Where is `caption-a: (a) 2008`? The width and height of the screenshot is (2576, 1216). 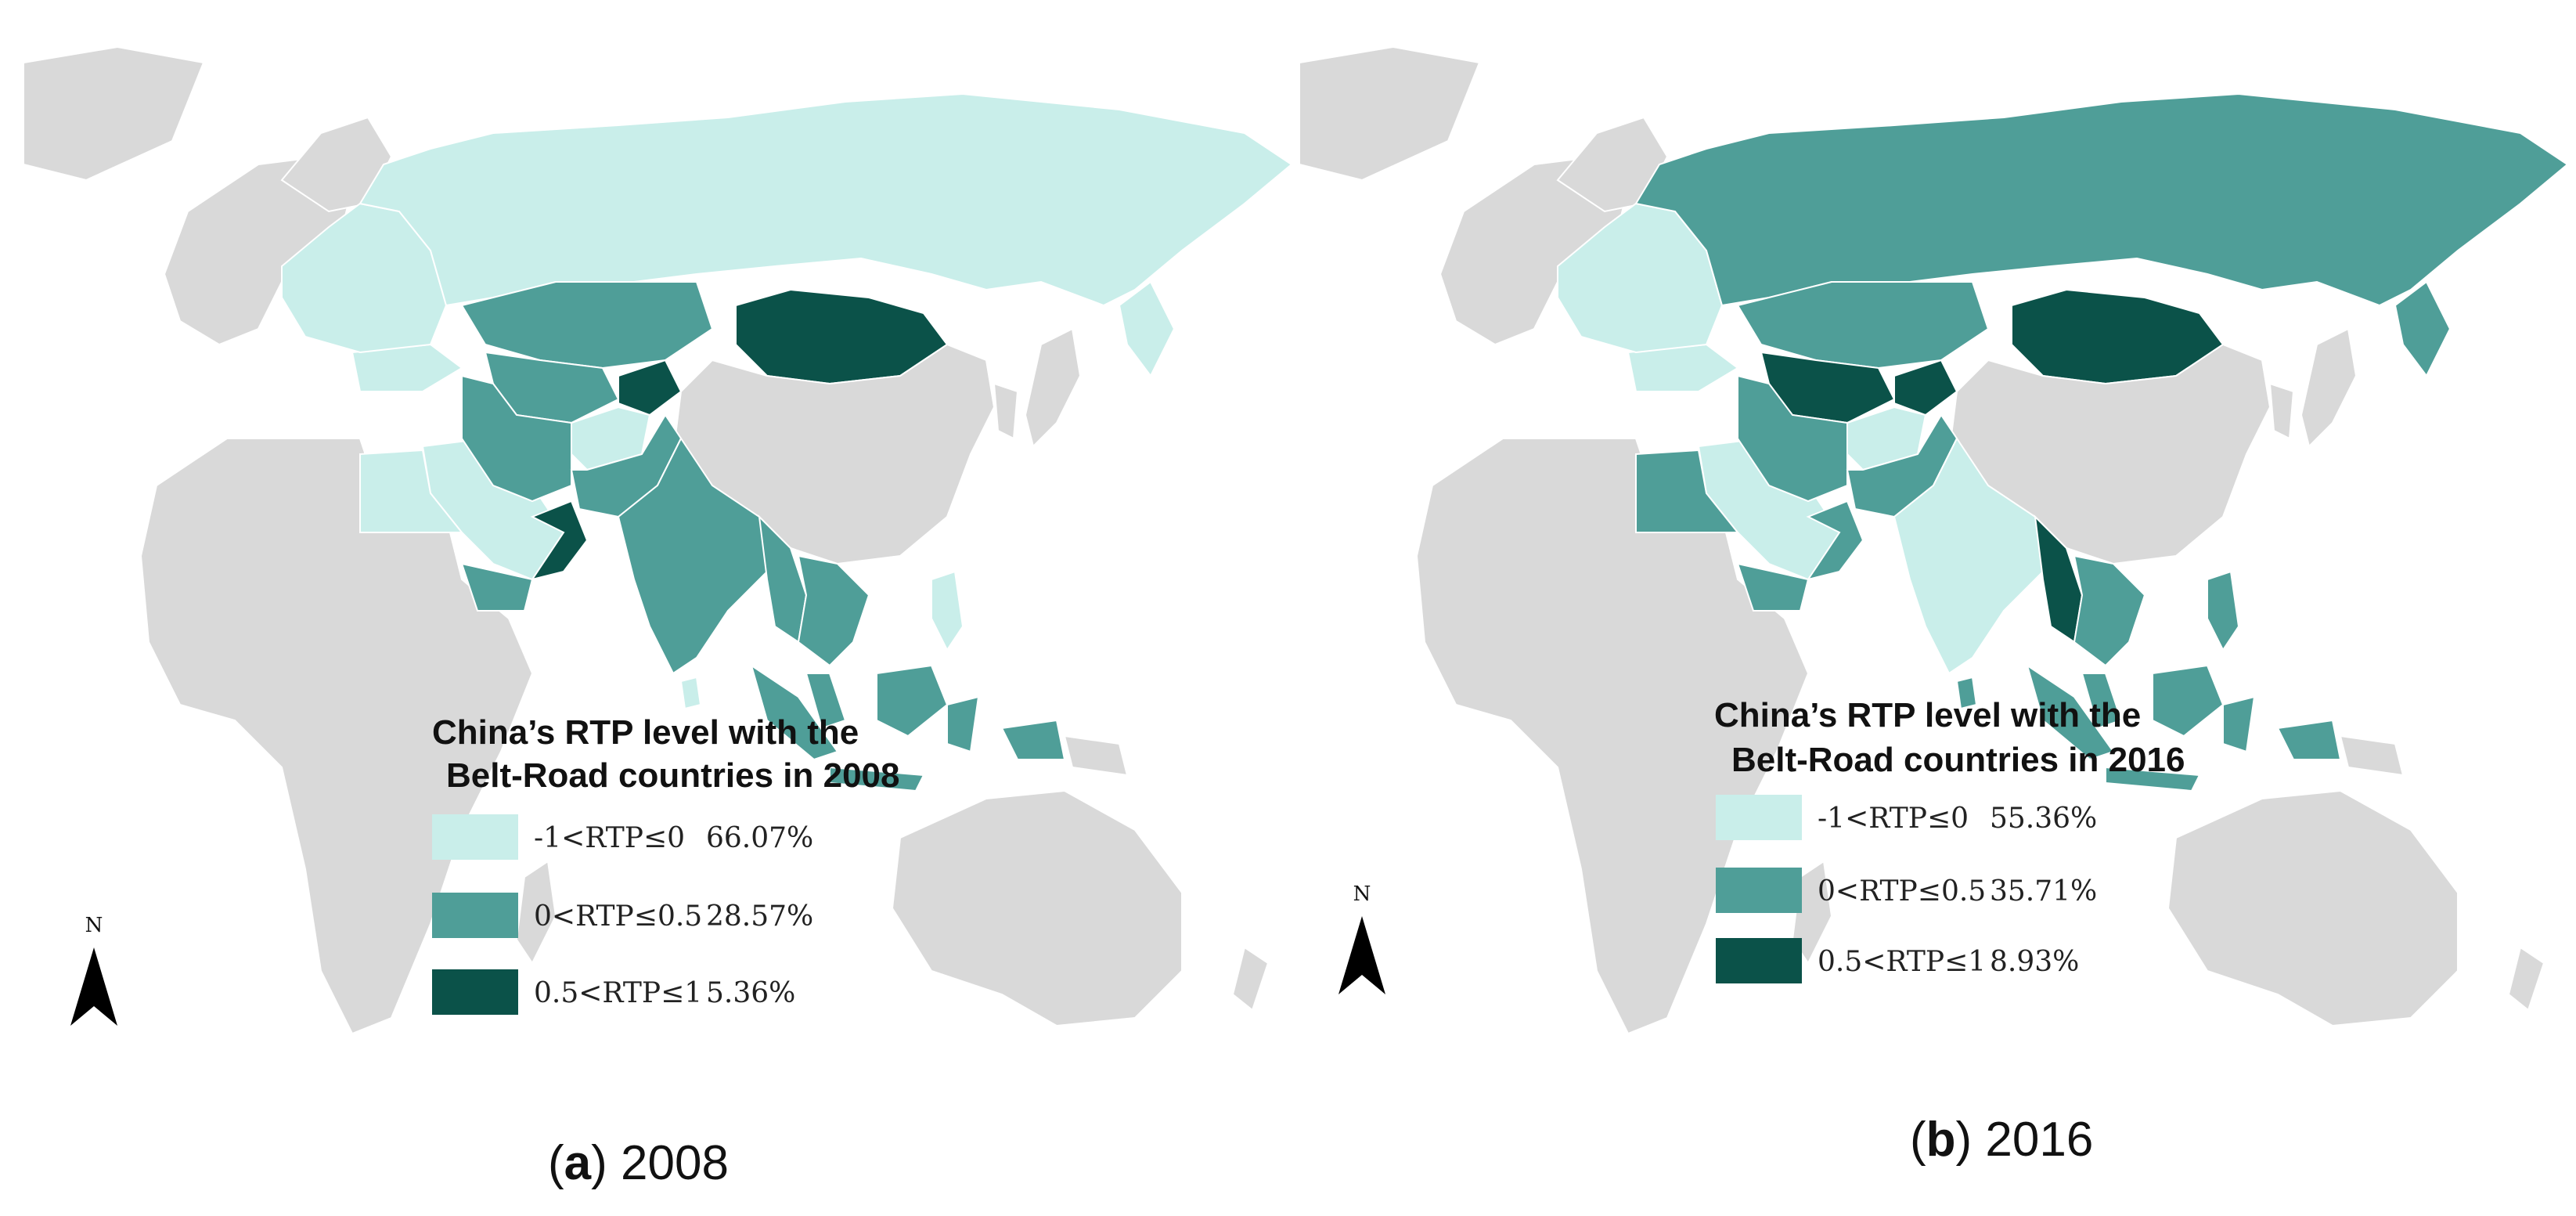
caption-a: (a) 2008 is located at coordinates (638, 1163).